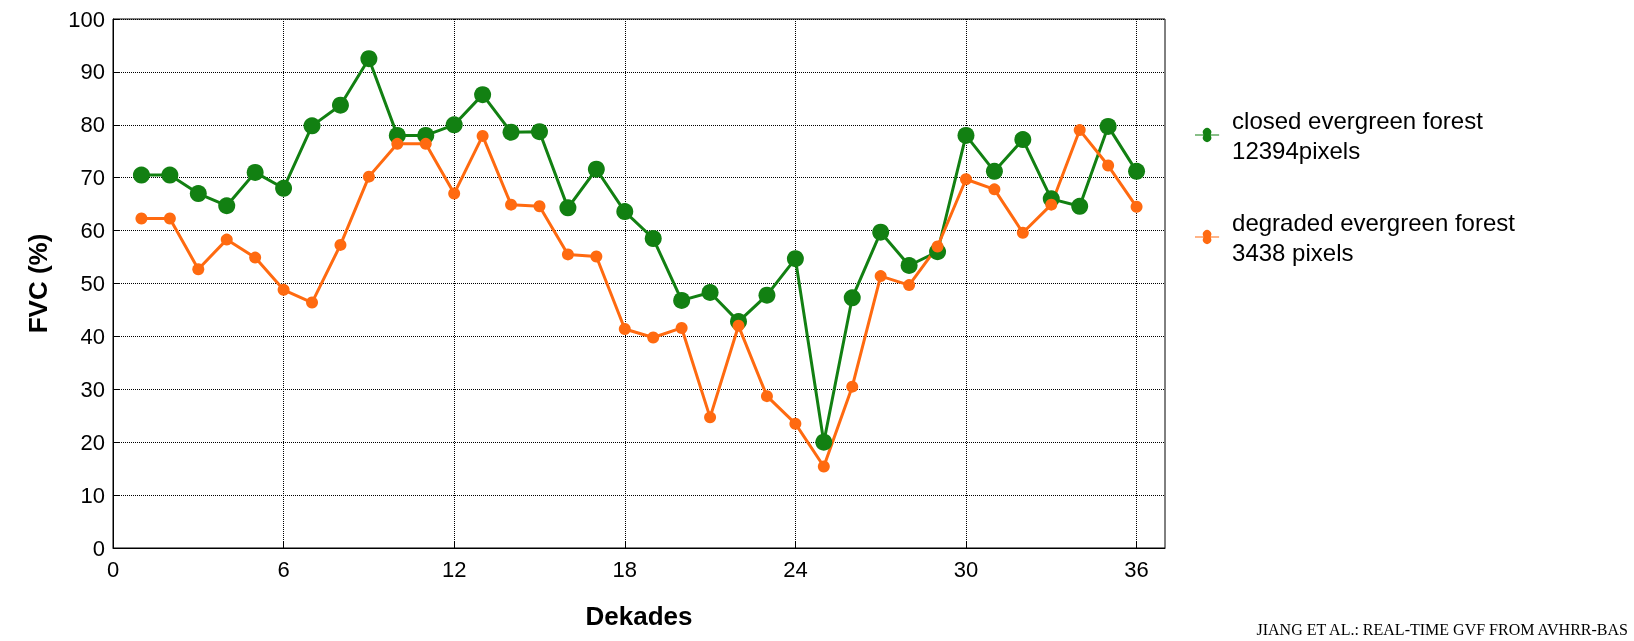  I want to click on x-tick-label: 36, so click(1136, 569).